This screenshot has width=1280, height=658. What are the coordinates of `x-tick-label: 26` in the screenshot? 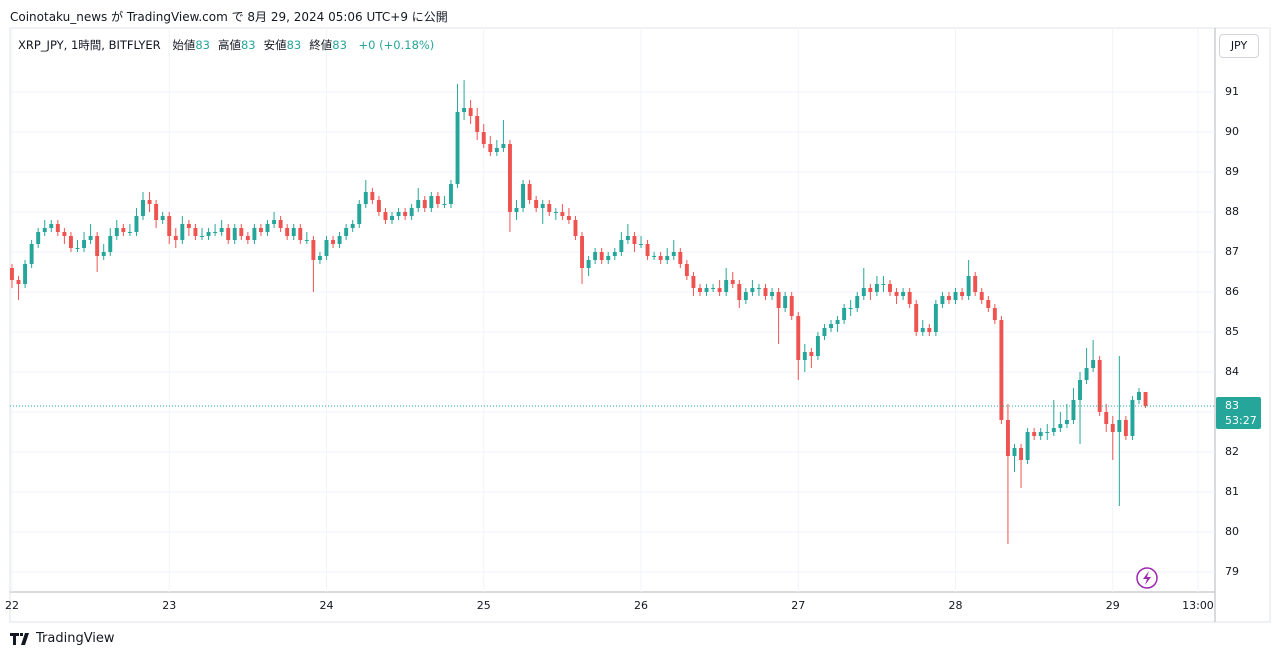 It's located at (641, 605).